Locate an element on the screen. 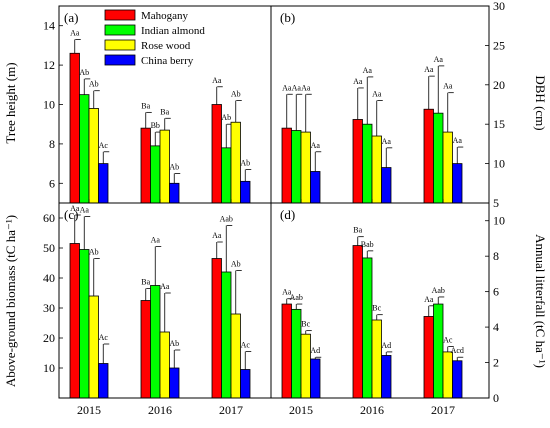 This screenshot has height=428, width=550. y-tick-label: 2 is located at coordinates (496, 363).